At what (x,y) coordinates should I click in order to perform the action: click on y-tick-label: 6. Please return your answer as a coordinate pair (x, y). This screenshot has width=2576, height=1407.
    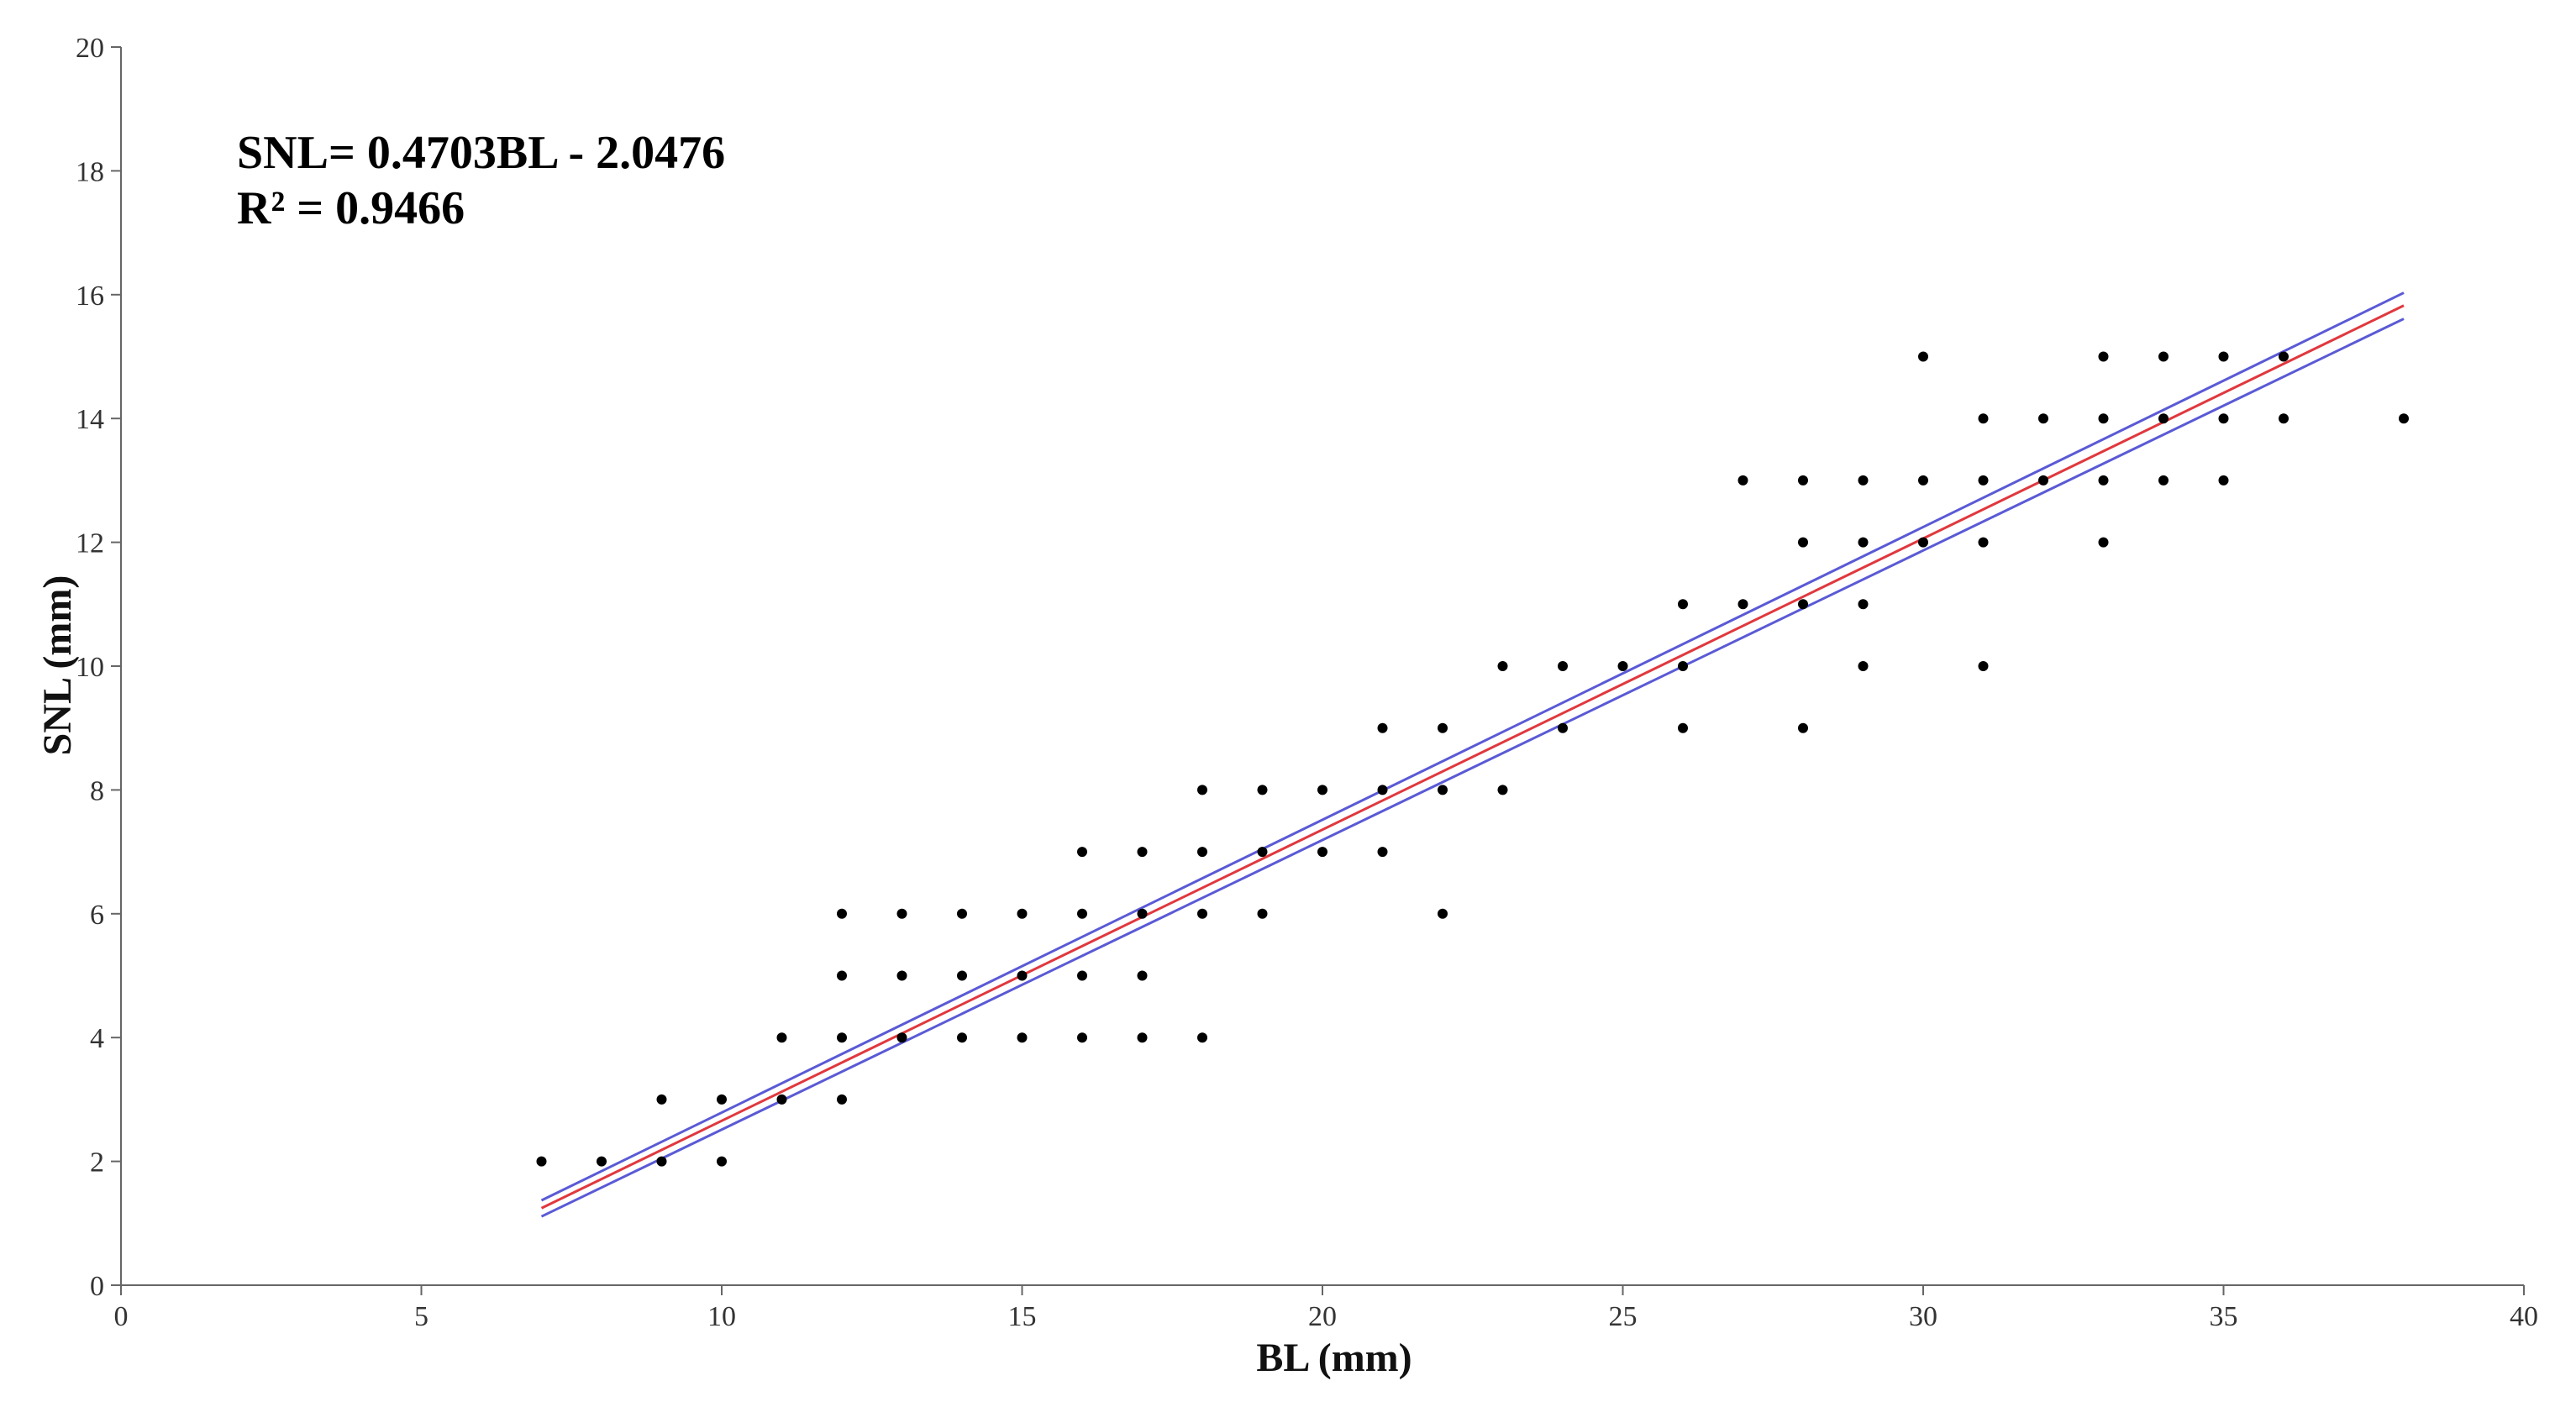
    Looking at the image, I should click on (97, 915).